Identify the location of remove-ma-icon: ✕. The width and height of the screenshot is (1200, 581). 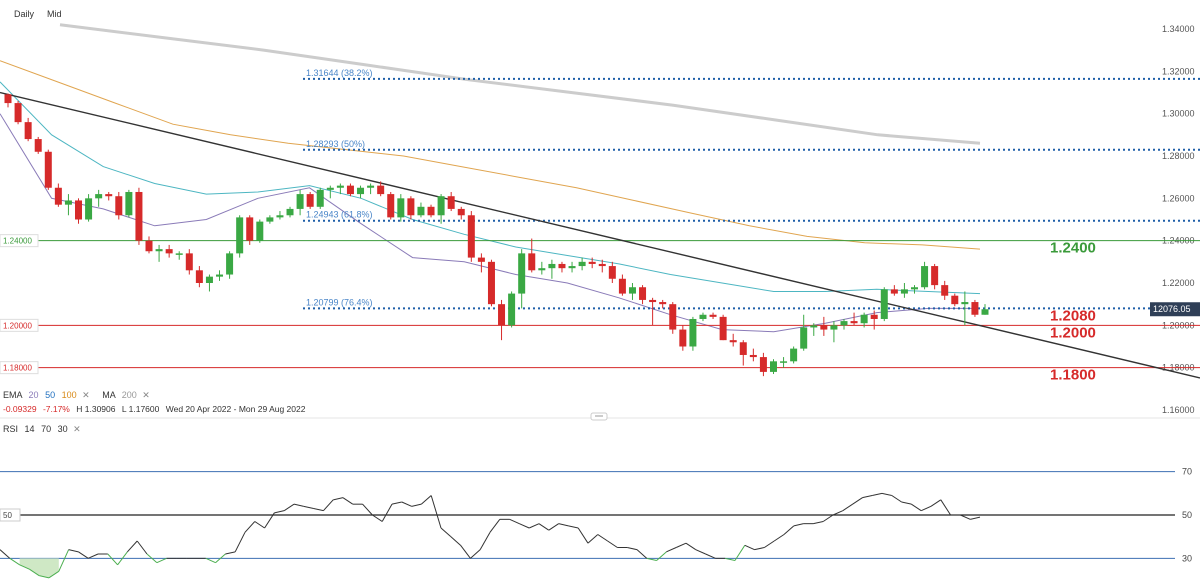
(146, 395).